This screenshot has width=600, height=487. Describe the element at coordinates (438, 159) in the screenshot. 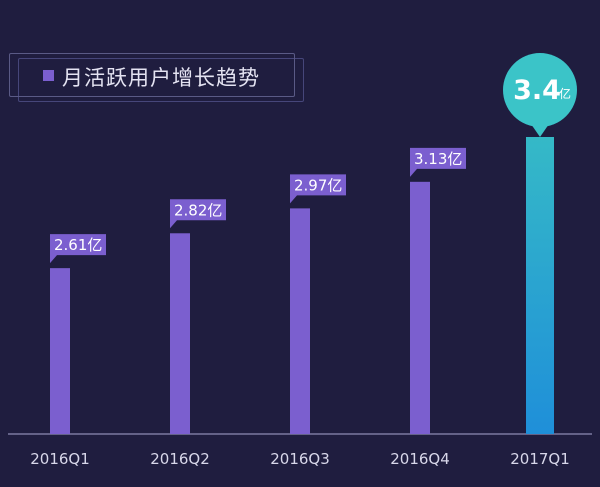

I see `data-label-2016Q4: 3.13亿` at that location.